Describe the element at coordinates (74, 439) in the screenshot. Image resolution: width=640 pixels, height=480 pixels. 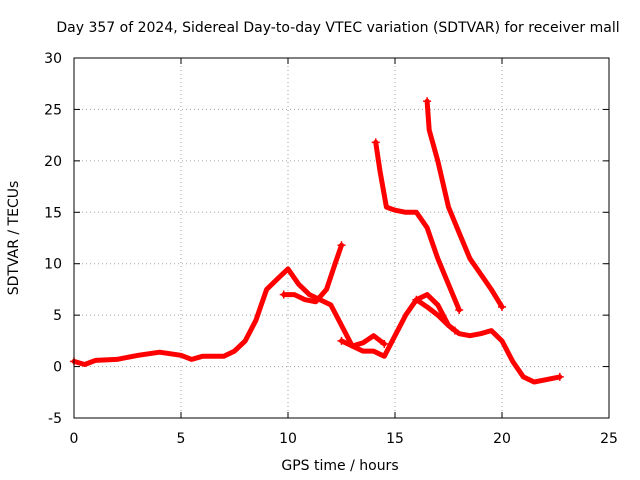
I see `x-tick-label: 0` at that location.